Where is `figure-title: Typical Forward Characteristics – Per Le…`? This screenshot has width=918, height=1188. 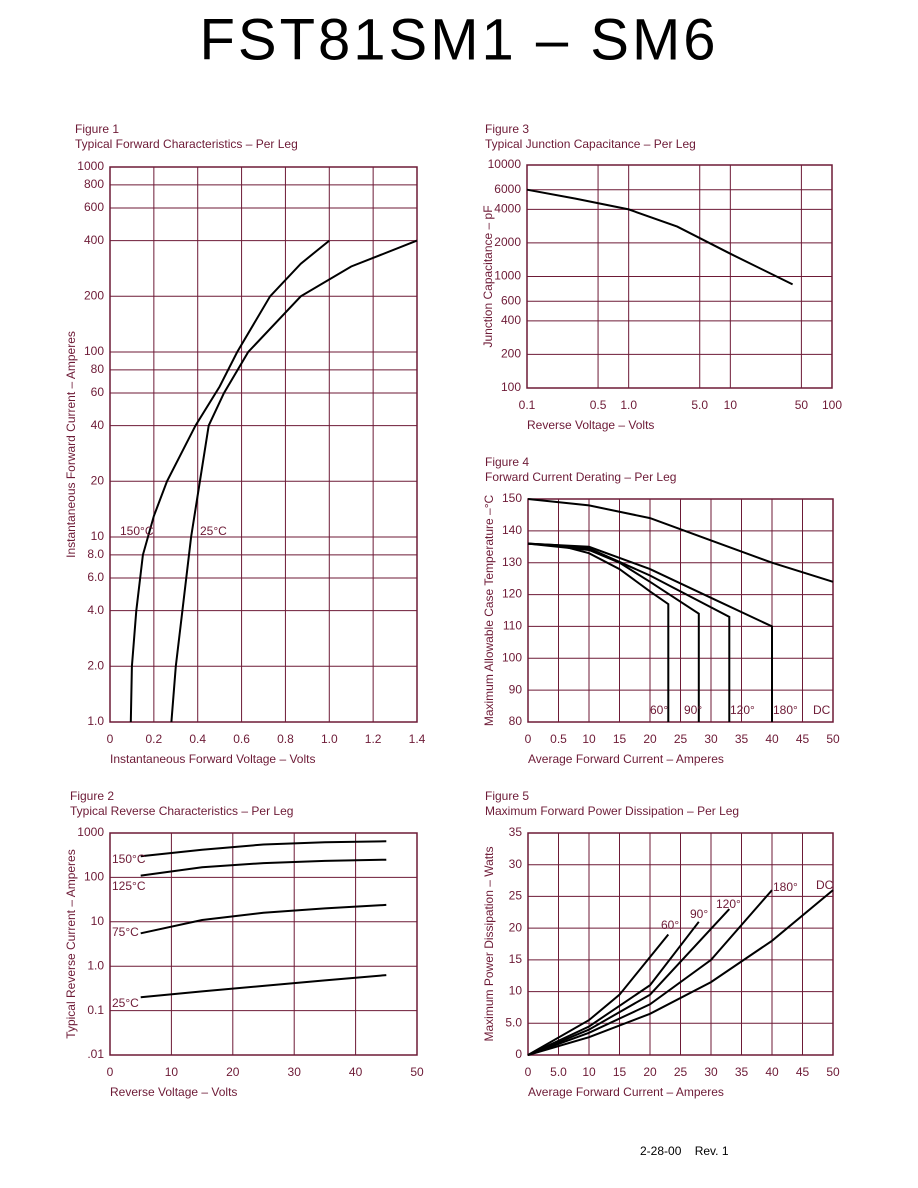
figure-title: Typical Forward Characteristics – Per Le… is located at coordinates (186, 144).